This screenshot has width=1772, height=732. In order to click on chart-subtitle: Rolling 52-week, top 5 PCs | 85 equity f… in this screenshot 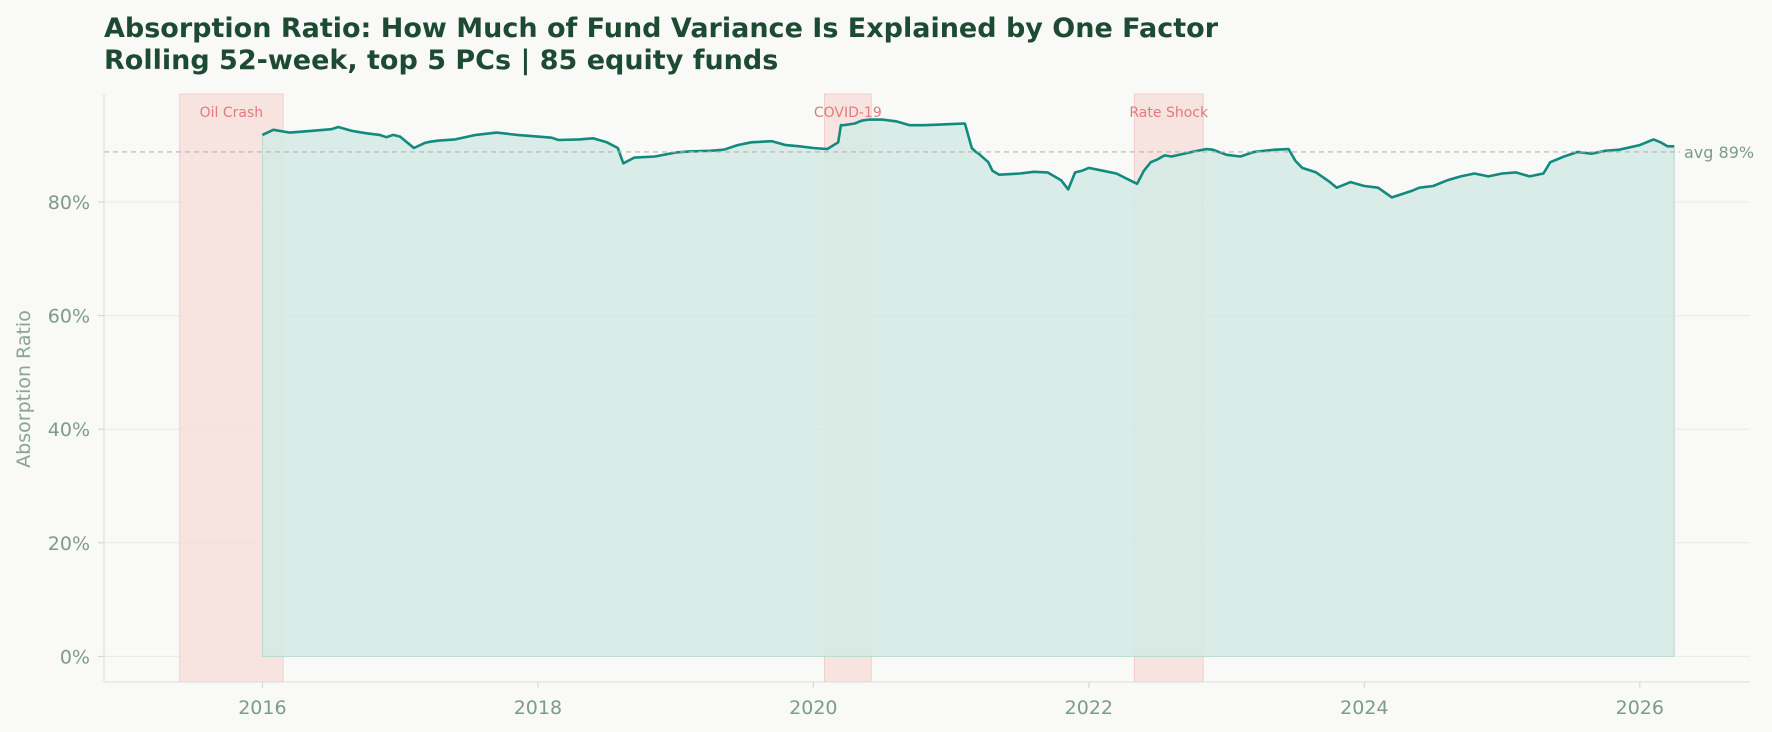, I will do `click(441, 60)`.